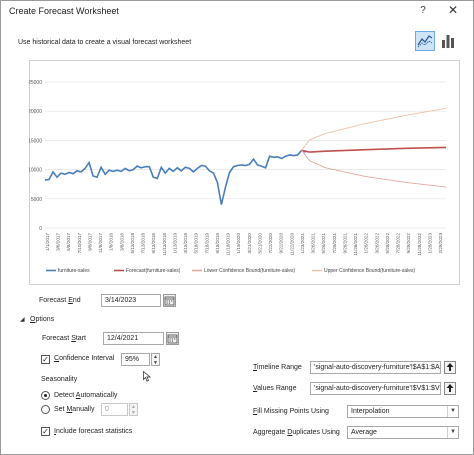  I want to click on aggregate-value: Average, so click(364, 432).